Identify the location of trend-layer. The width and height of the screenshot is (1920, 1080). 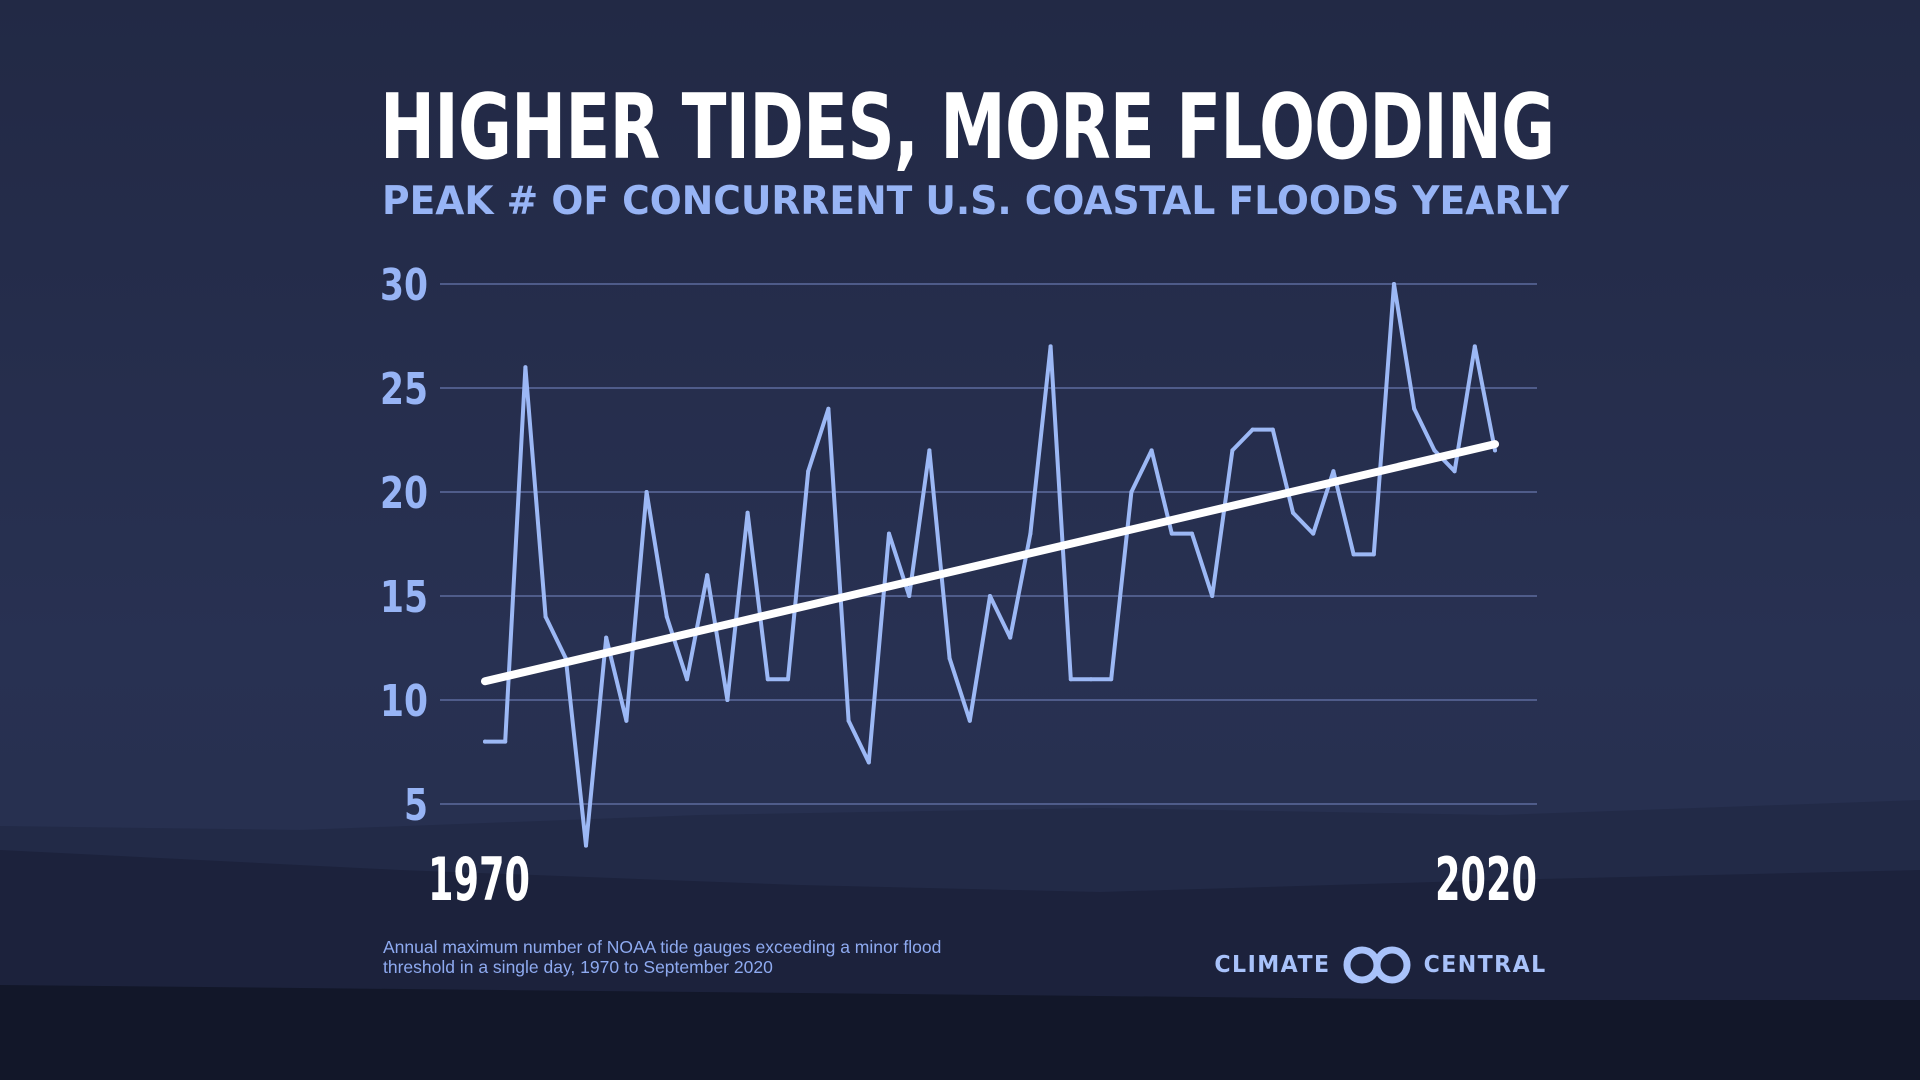
(990, 563).